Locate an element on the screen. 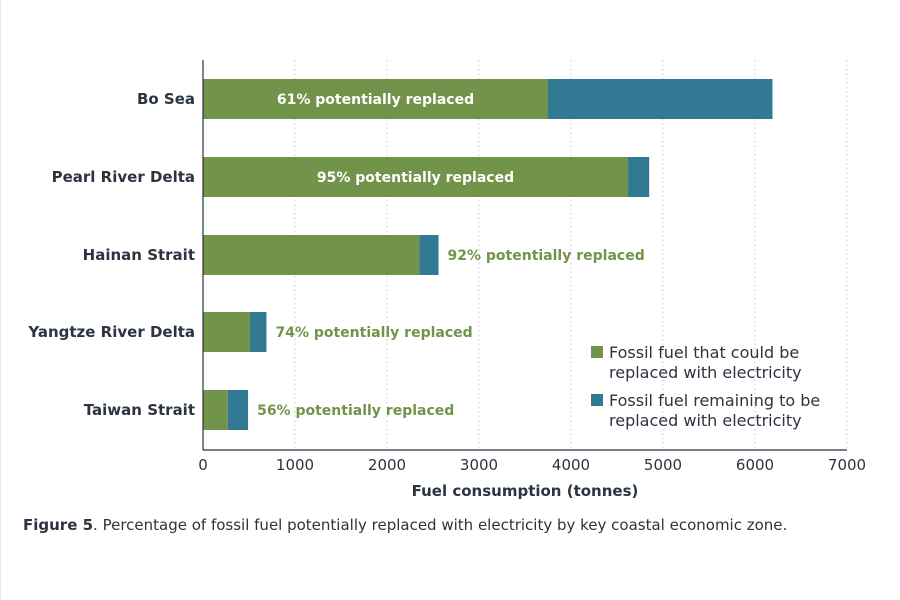  x-tick-label: 5000 is located at coordinates (663, 465).